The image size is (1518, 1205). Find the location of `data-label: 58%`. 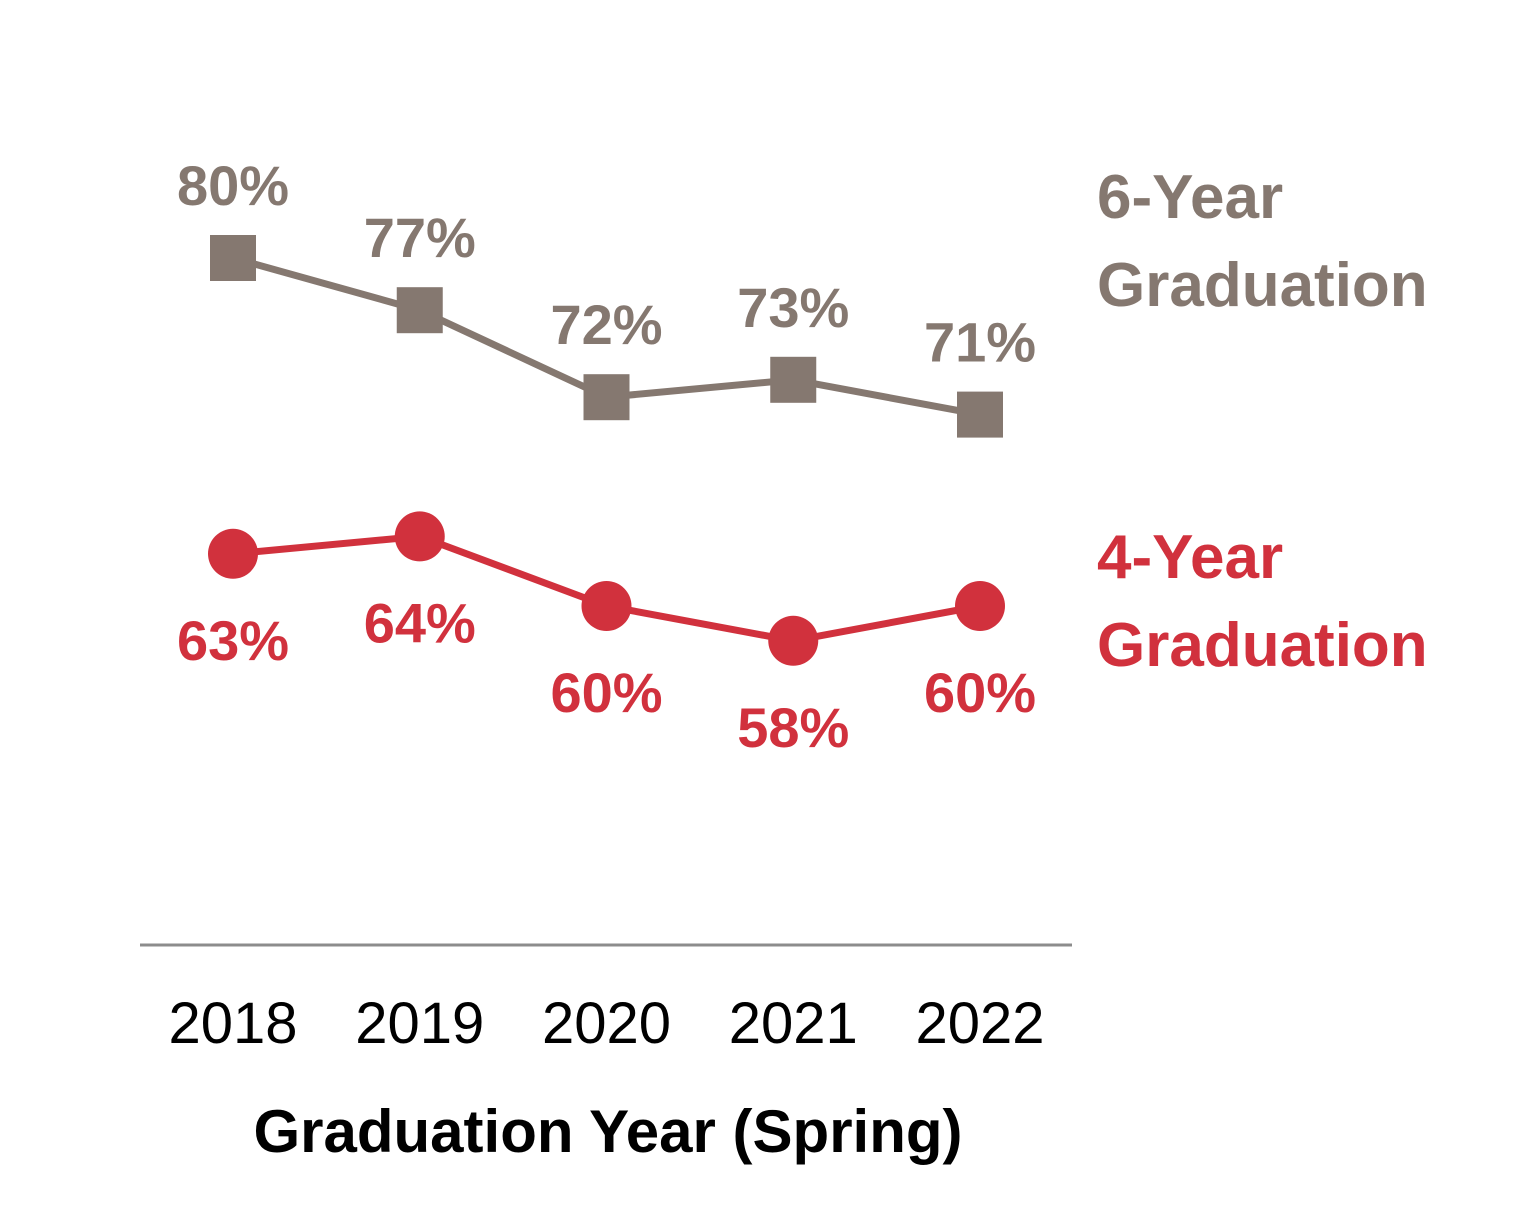

data-label: 58% is located at coordinates (793, 727).